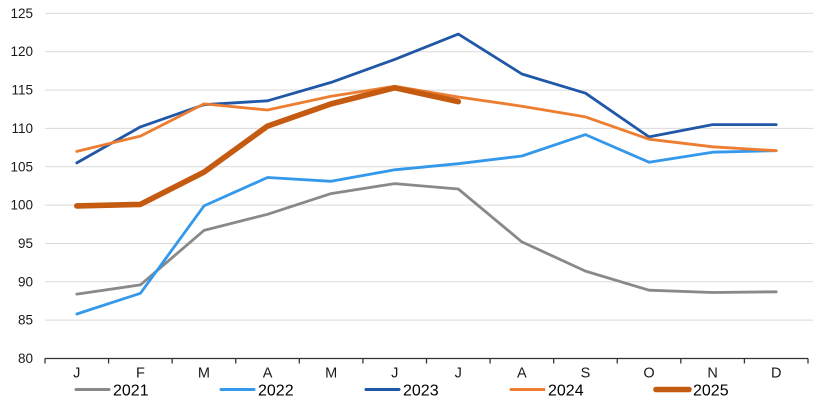 Image resolution: width=820 pixels, height=419 pixels. Describe the element at coordinates (21, 51) in the screenshot. I see `y-axis-label: 120` at that location.